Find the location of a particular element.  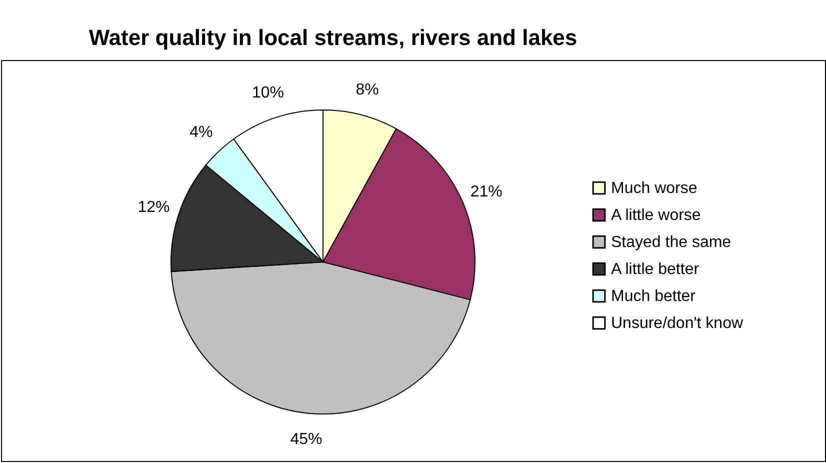

data-label: 10% is located at coordinates (268, 93).